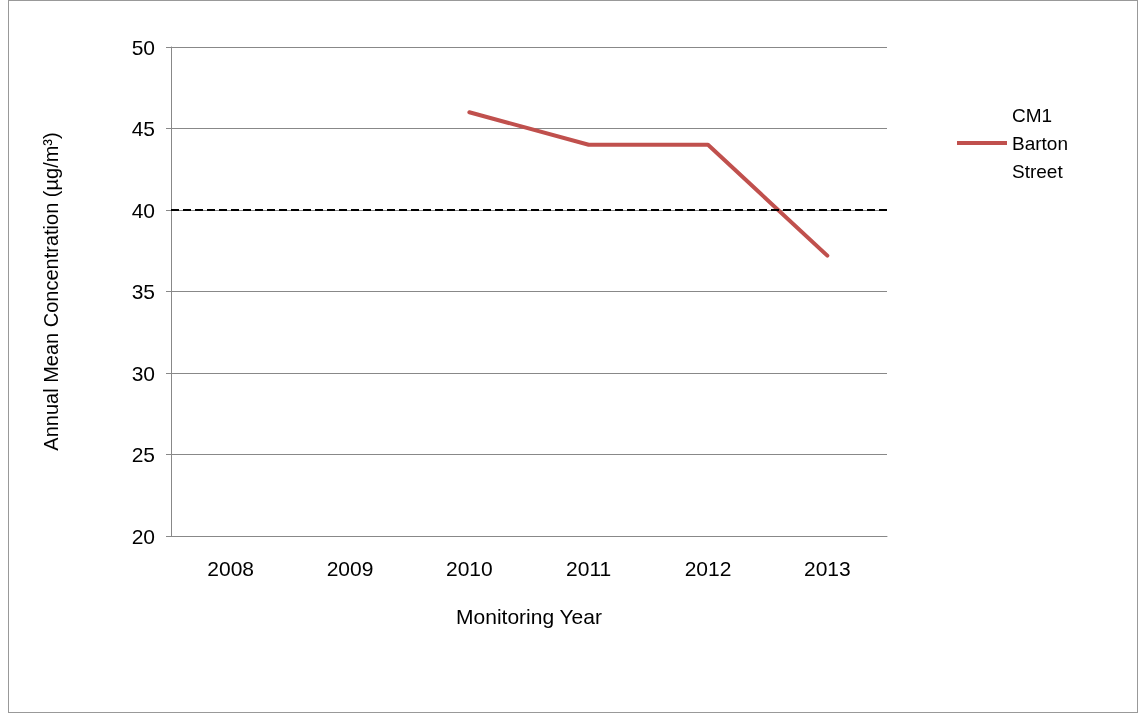 The height and width of the screenshot is (715, 1140). What do you see at coordinates (708, 568) in the screenshot?
I see `x-tick-label: 2012` at bounding box center [708, 568].